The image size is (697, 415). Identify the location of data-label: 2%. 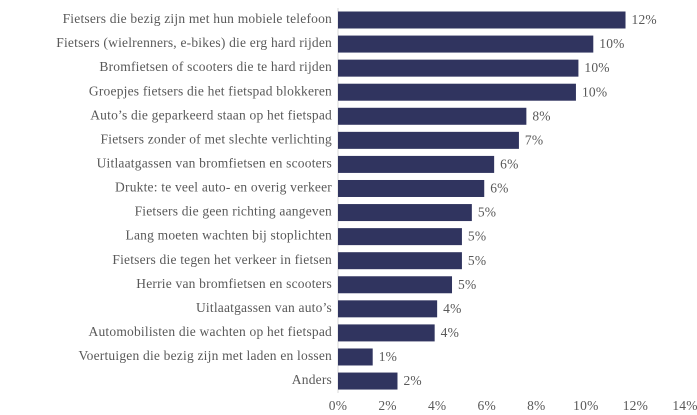
(412, 380).